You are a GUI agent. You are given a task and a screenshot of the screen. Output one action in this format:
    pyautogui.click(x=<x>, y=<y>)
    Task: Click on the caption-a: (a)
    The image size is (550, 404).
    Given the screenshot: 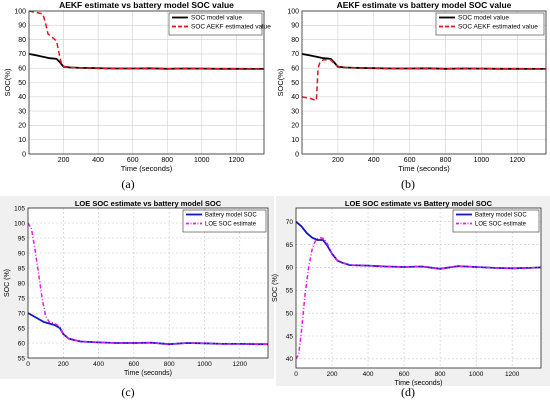 What is the action you would take?
    pyautogui.click(x=128, y=184)
    